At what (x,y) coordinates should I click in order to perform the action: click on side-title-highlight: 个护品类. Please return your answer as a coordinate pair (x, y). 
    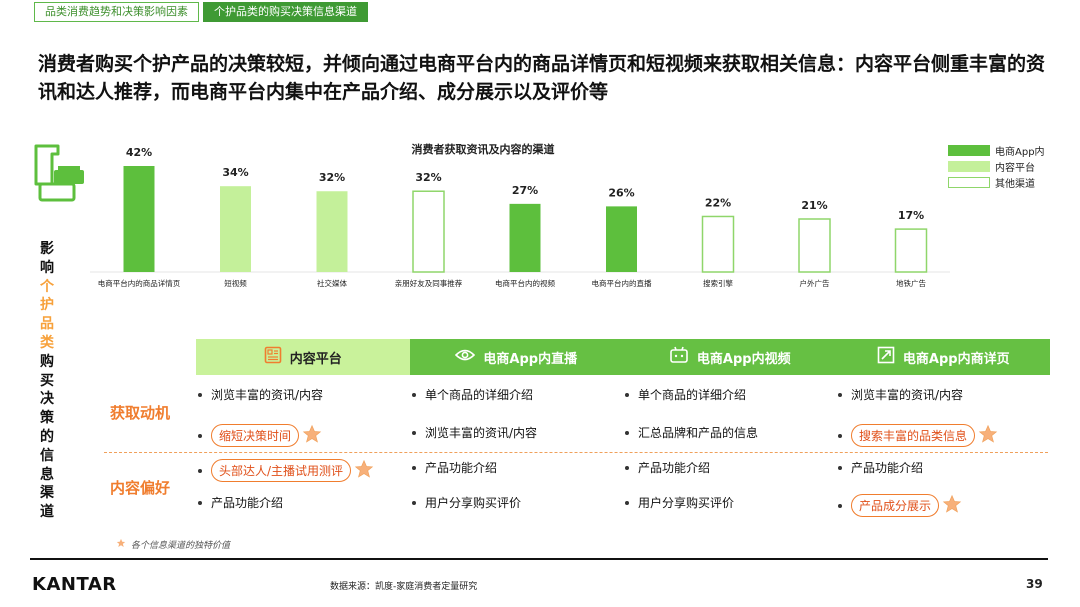
    Looking at the image, I should click on (47, 314).